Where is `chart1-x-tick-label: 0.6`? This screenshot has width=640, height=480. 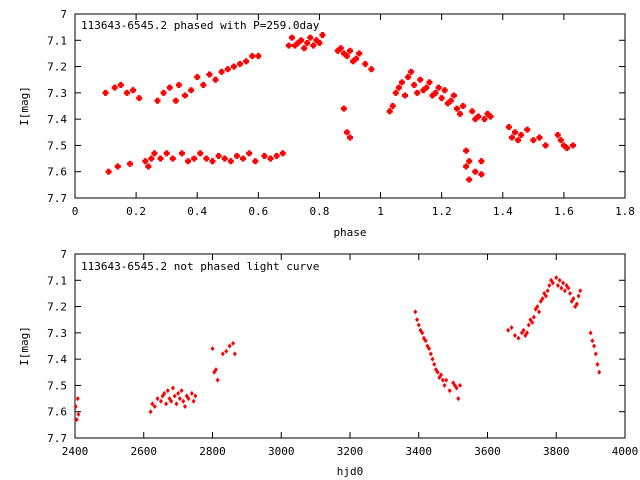
chart1-x-tick-label: 0.6 is located at coordinates (258, 211).